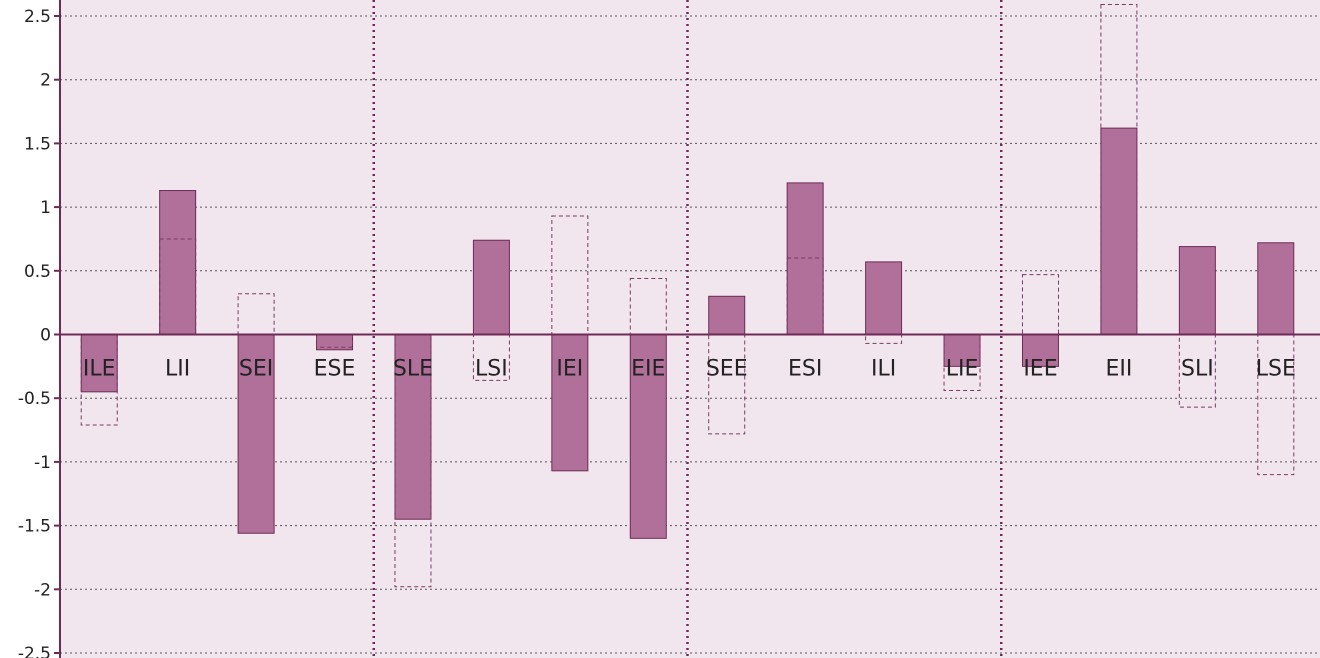  Describe the element at coordinates (42, 463) in the screenshot. I see `y-tick-label: -1` at that location.